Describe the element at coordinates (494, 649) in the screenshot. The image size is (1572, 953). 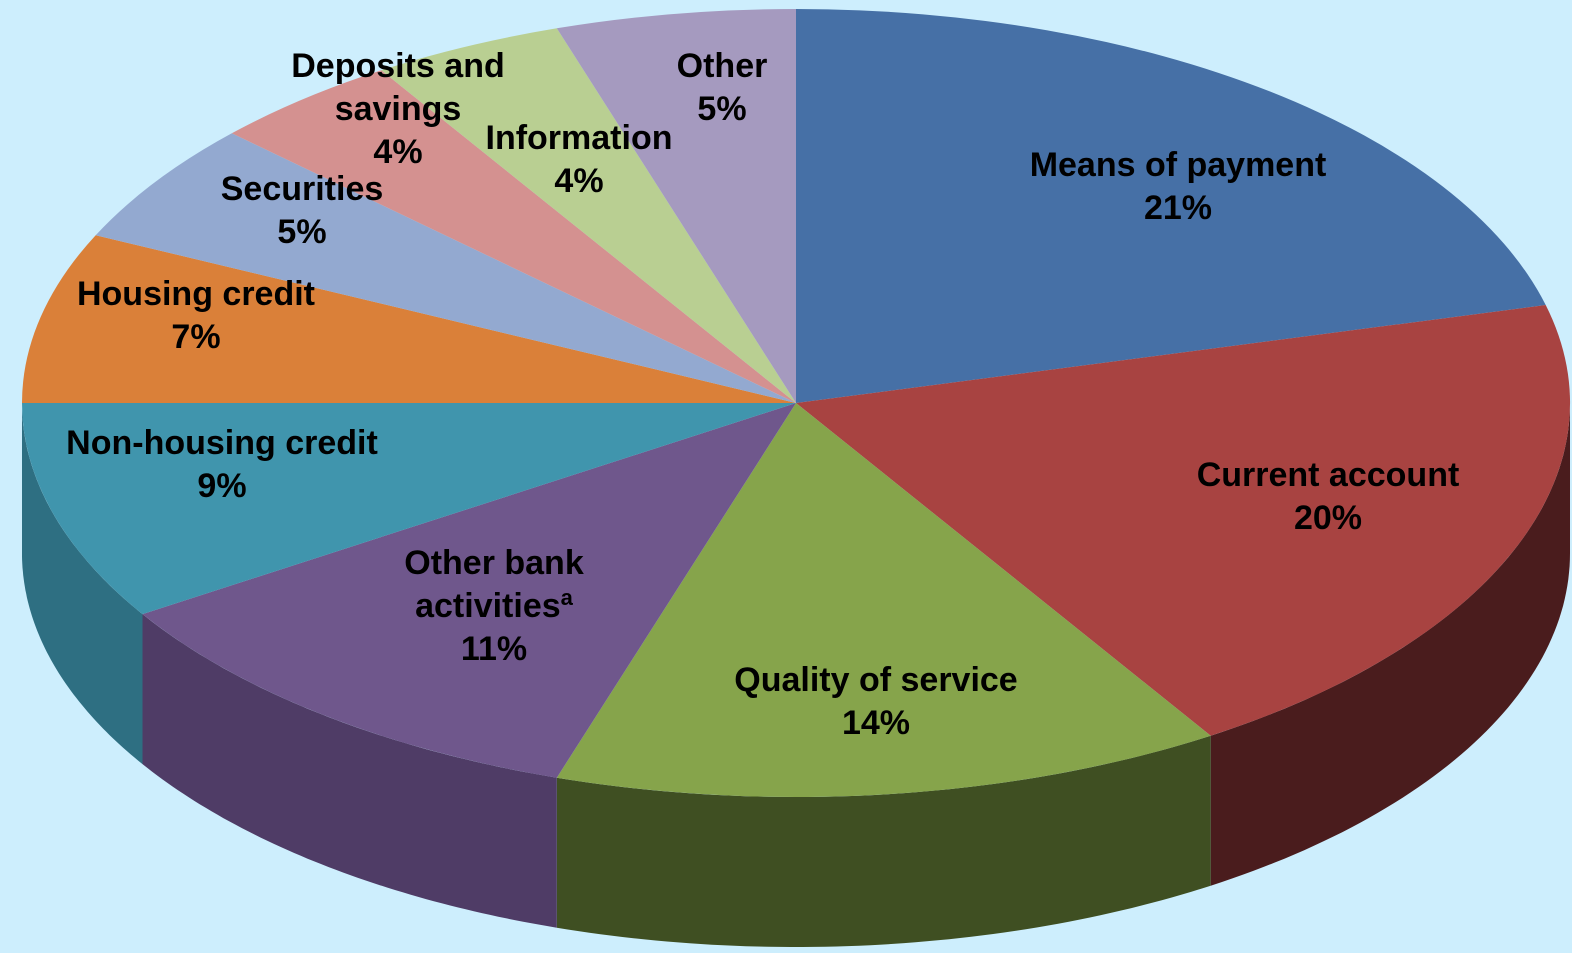
I see `slice-value: 11%` at that location.